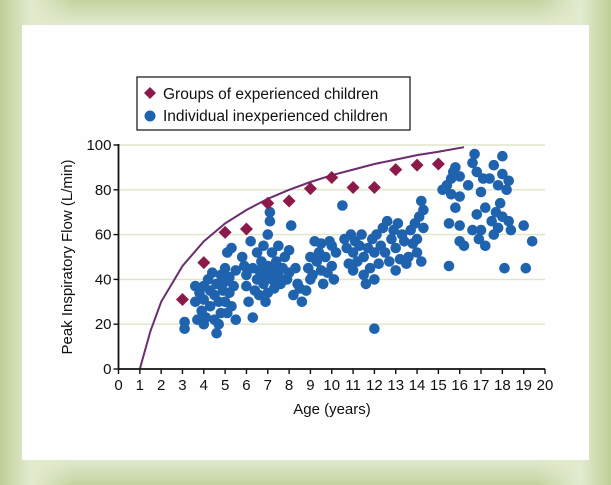  Describe the element at coordinates (289, 385) in the screenshot. I see `x-tick-label: 8` at that location.